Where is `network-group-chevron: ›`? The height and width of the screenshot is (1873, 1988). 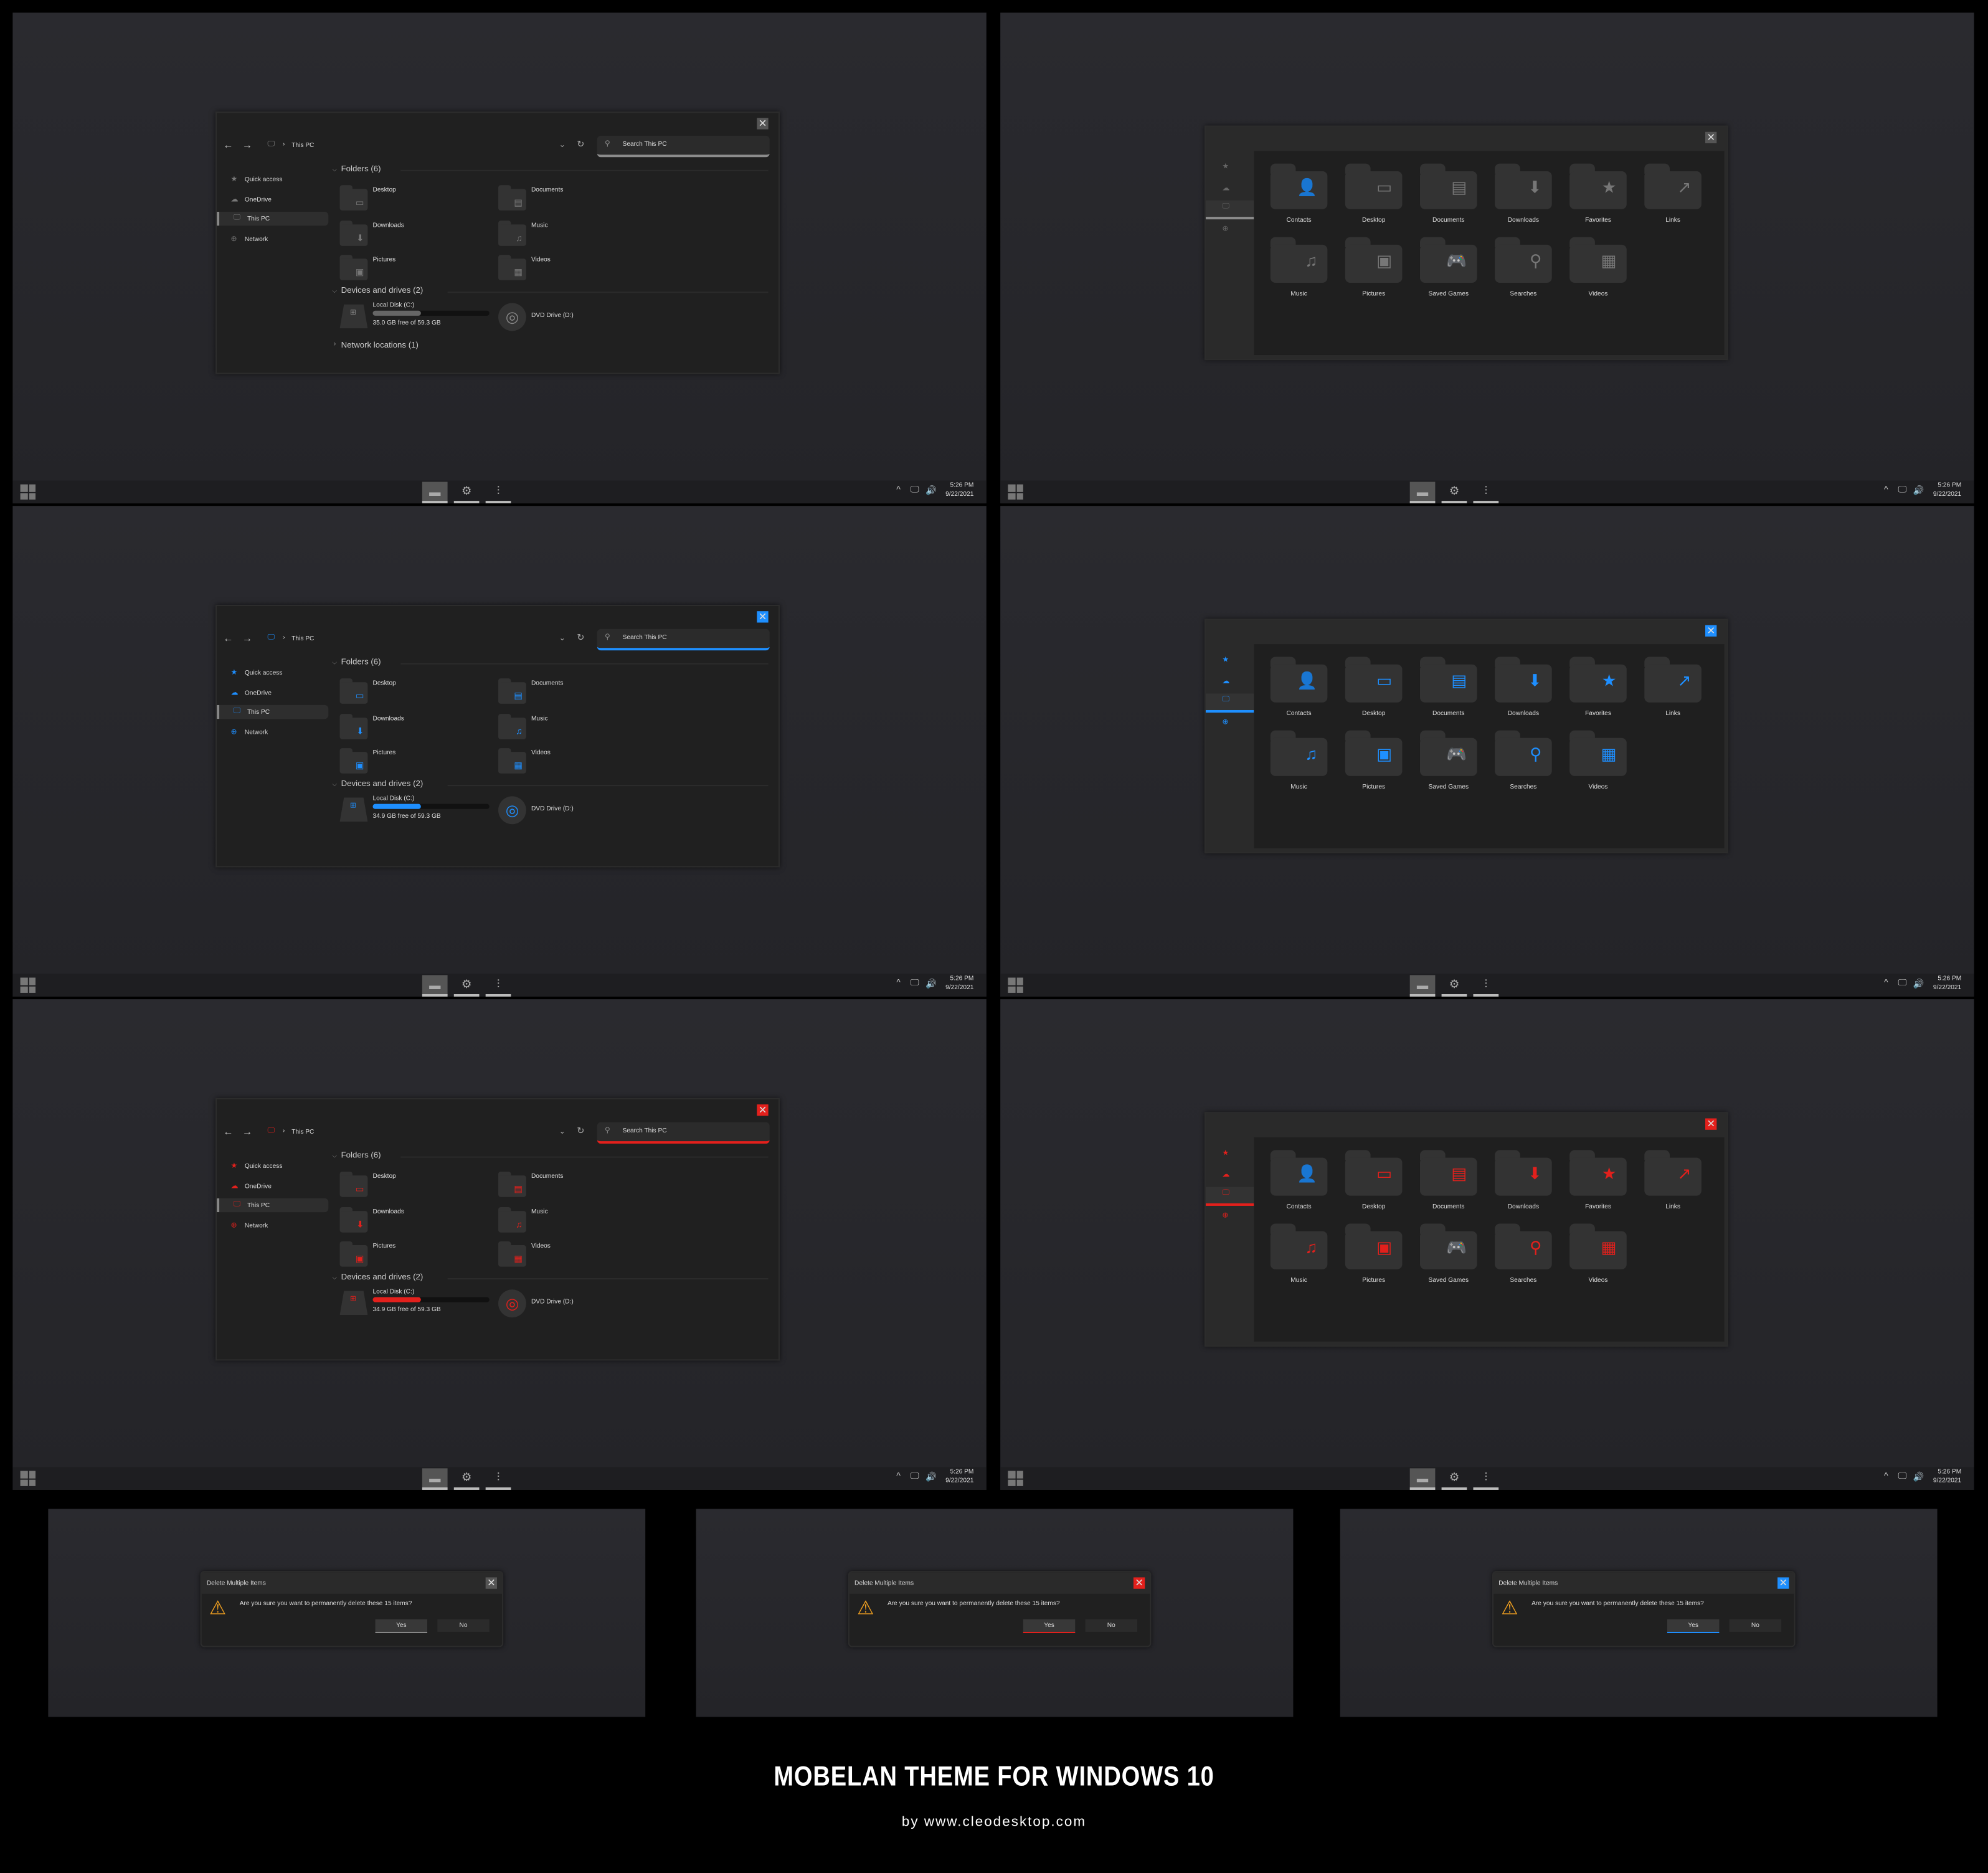 network-group-chevron: › is located at coordinates (335, 345).